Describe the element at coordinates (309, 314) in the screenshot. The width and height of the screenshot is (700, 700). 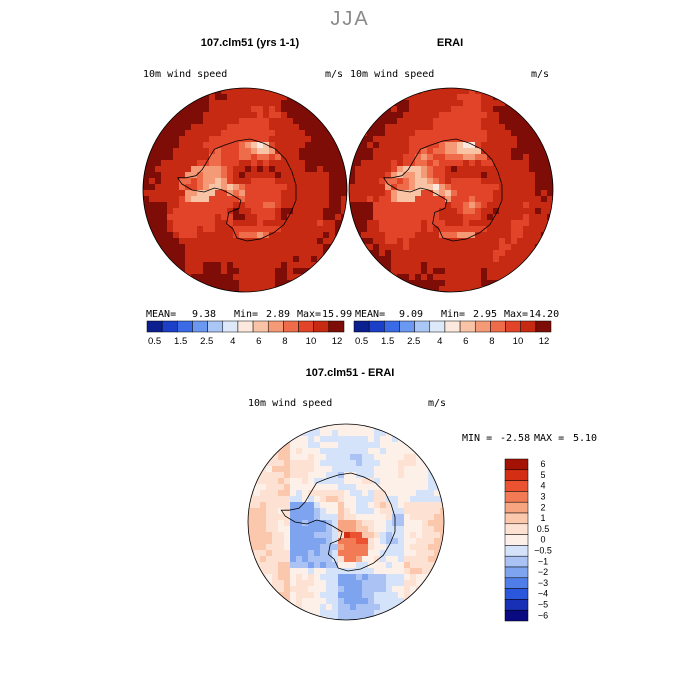
I see `model-max-label: Max=` at that location.